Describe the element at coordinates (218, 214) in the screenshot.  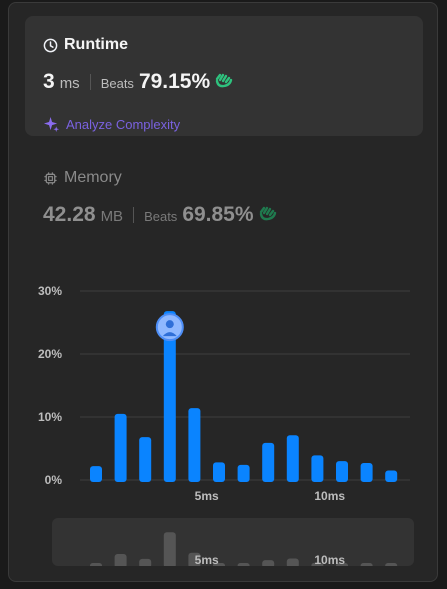
I see `memory-beats-value: 69.85%` at that location.